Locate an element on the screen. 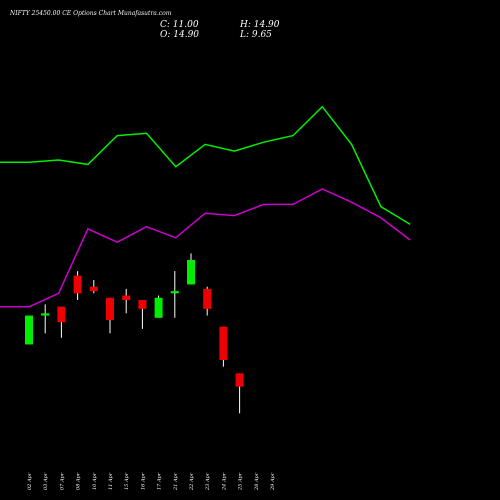  x-tick-label: 28 Apr is located at coordinates (257, 481).